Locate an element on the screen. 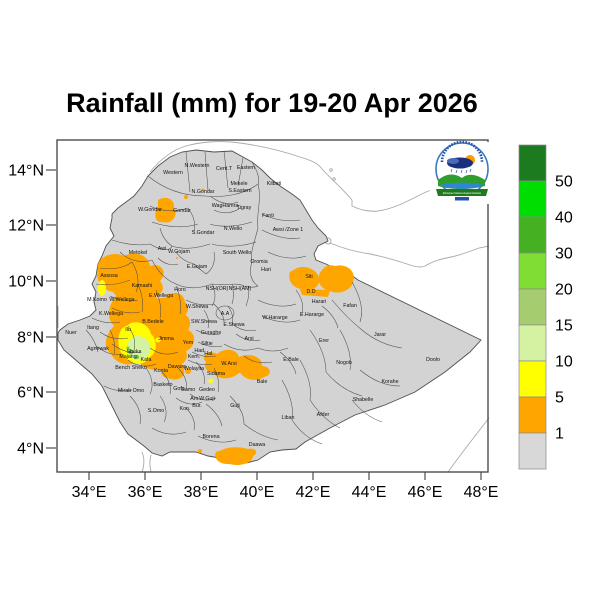  region-label: Borena is located at coordinates (210, 437).